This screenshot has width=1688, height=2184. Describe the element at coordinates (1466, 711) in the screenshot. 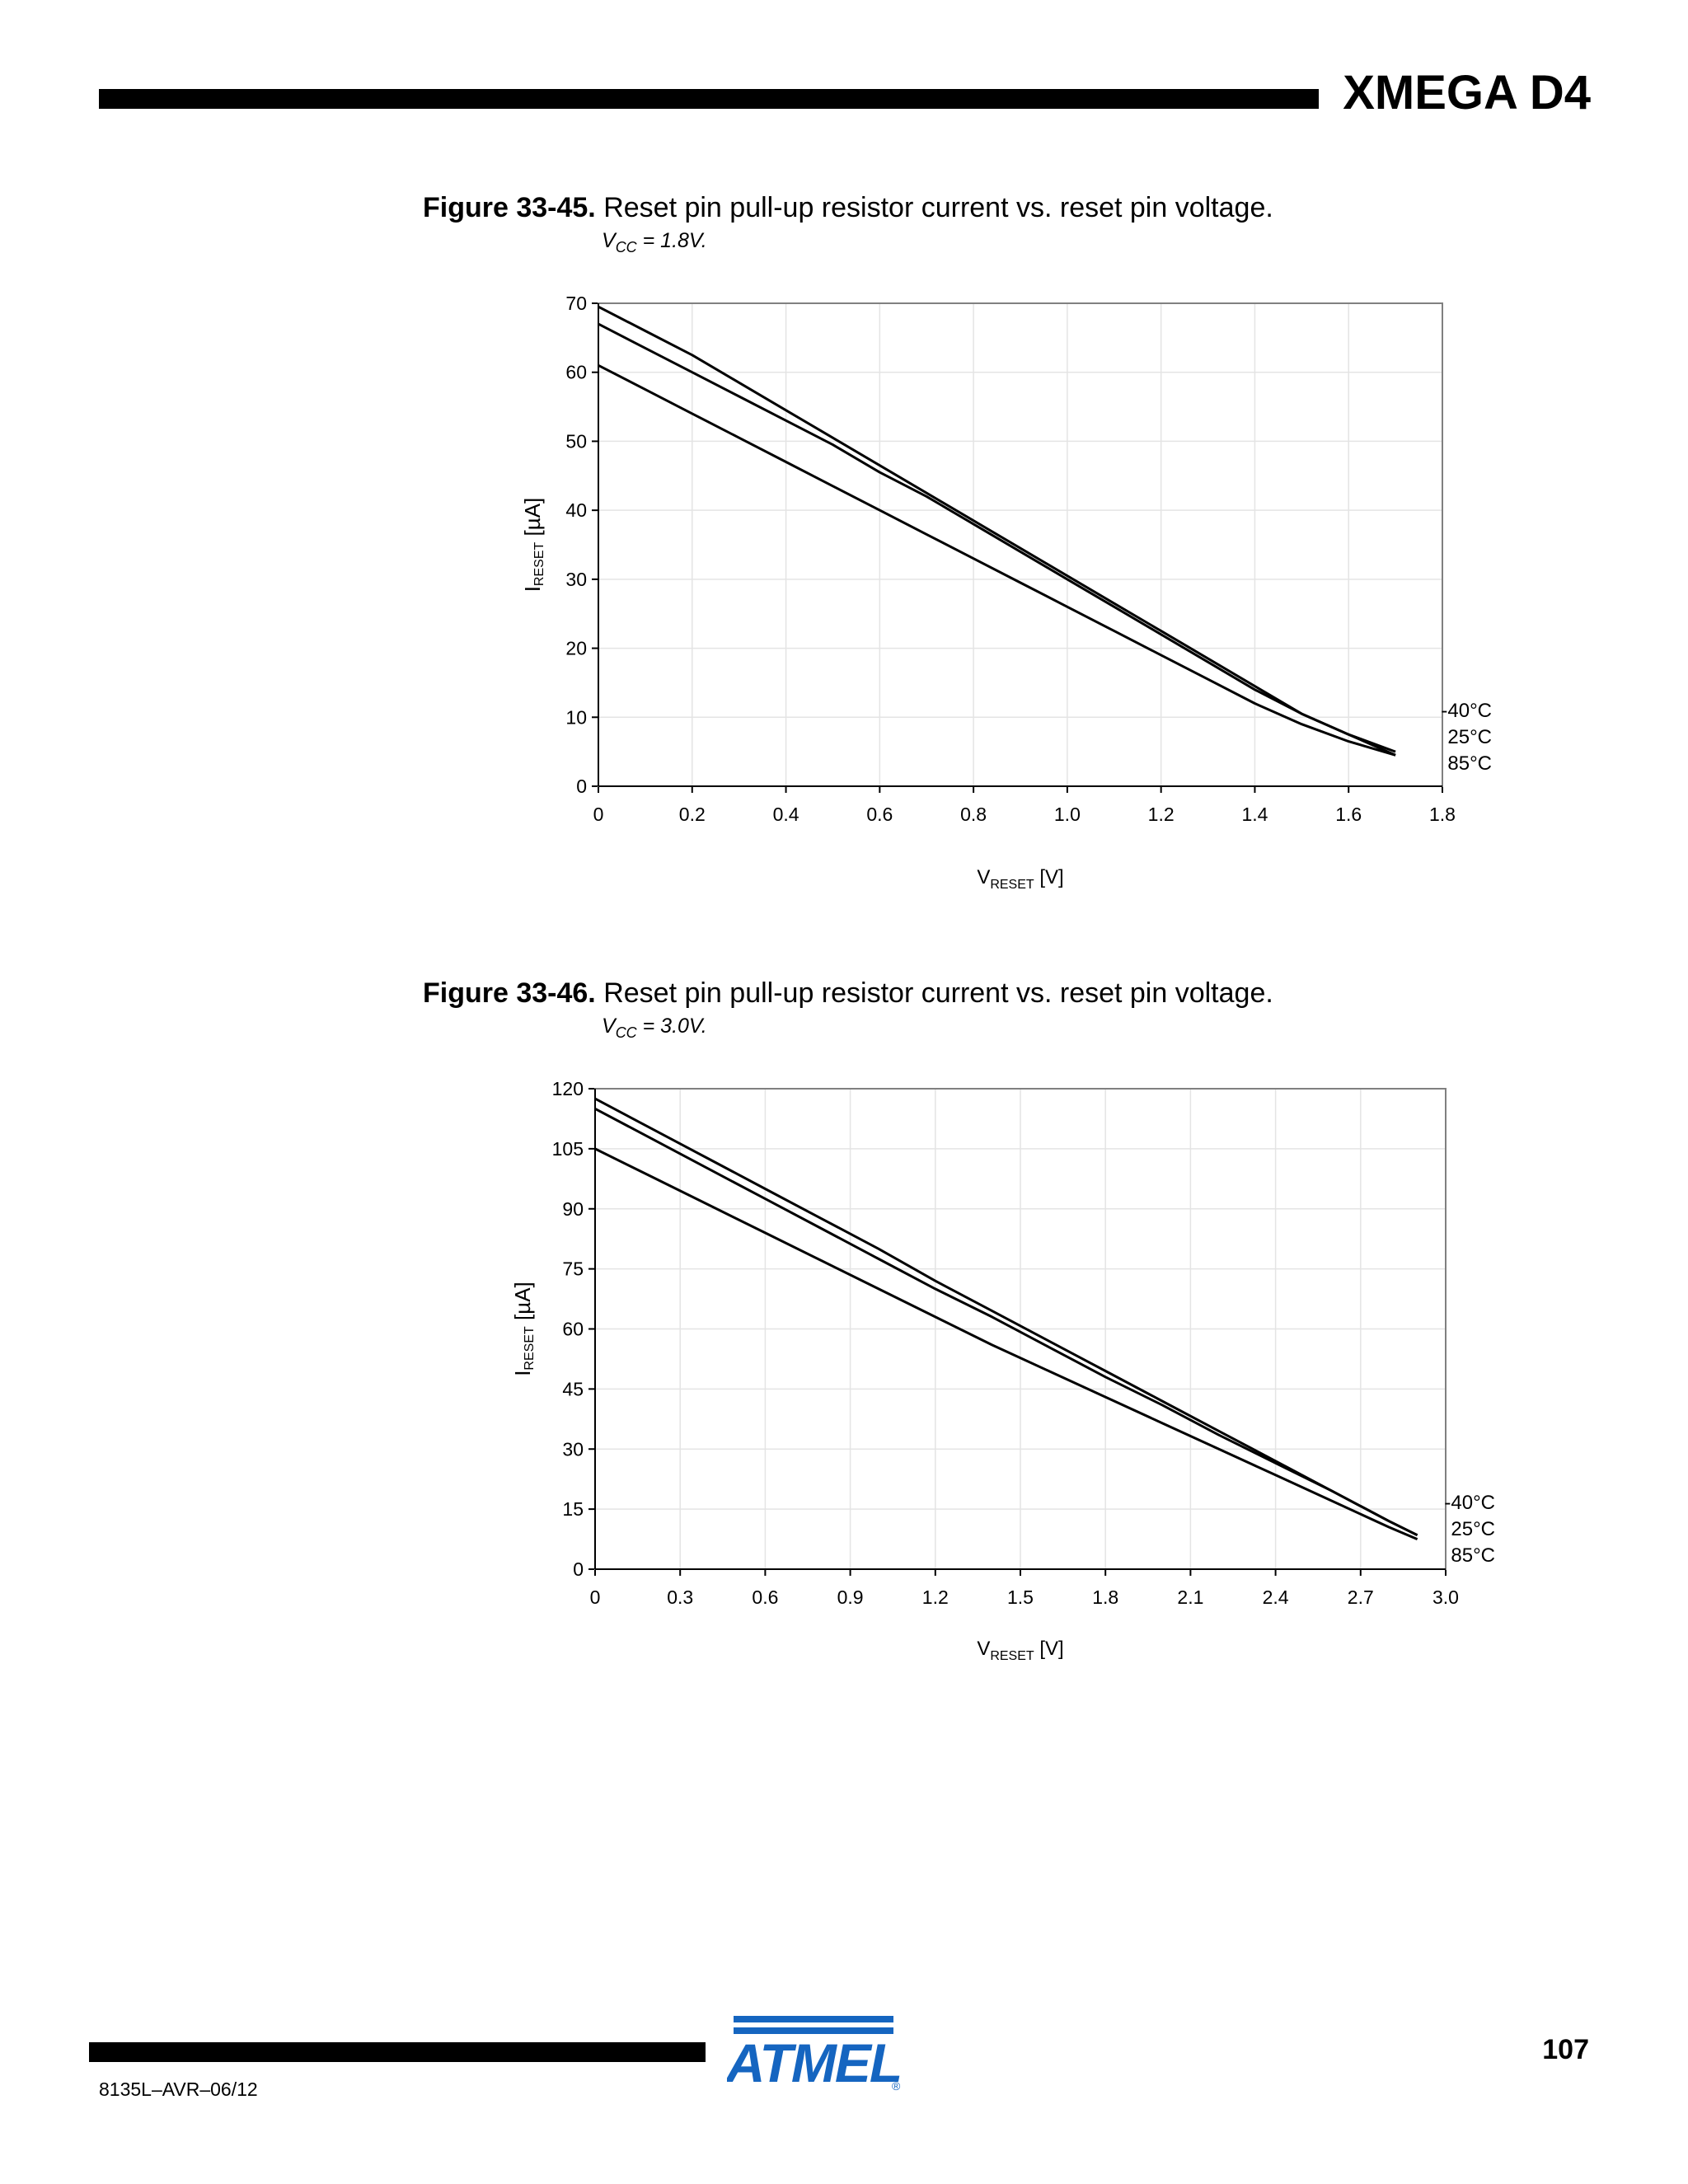

I see `legend-label: -40°C` at that location.